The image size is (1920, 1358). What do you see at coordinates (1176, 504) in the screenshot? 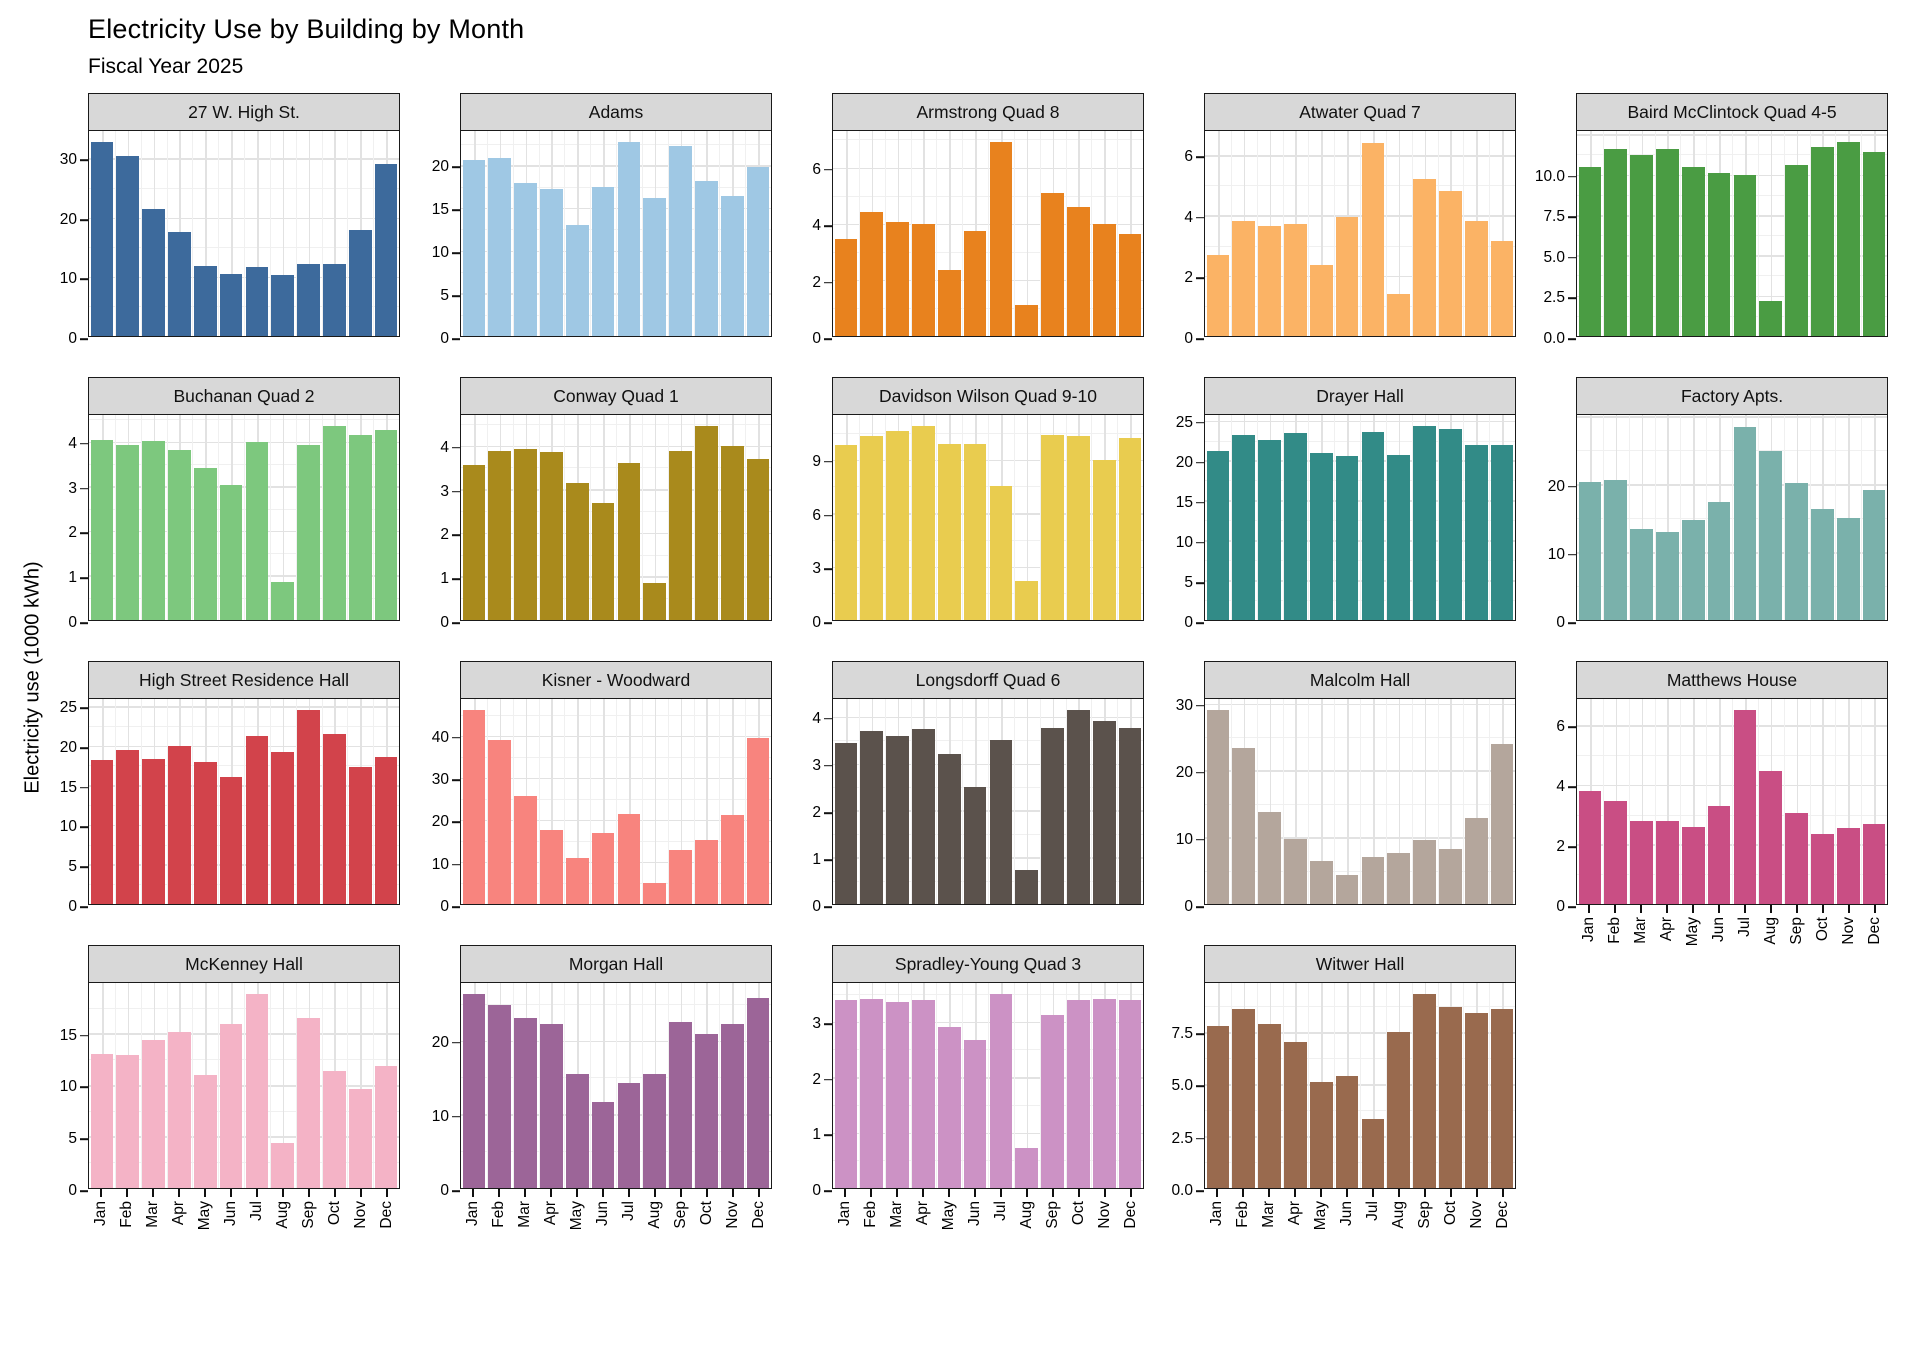
I see `y-axis: 0 5 10 15 20 25` at bounding box center [1176, 504].